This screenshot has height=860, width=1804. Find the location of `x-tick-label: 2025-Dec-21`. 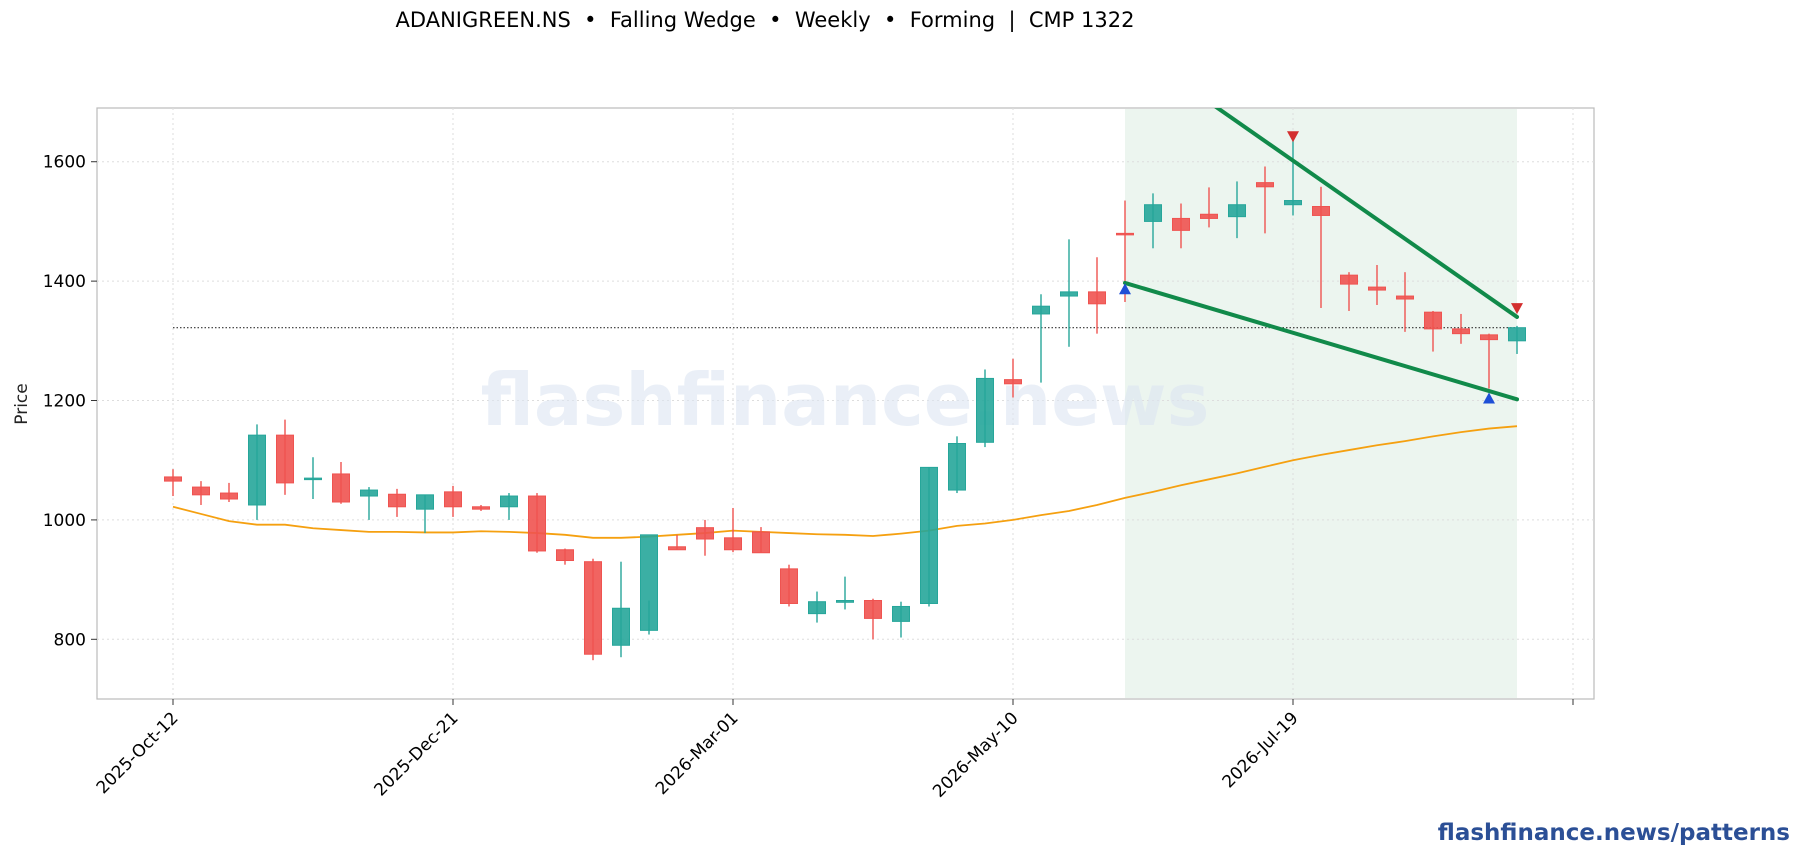

x-tick-label: 2025-Dec-21 is located at coordinates (417, 754).